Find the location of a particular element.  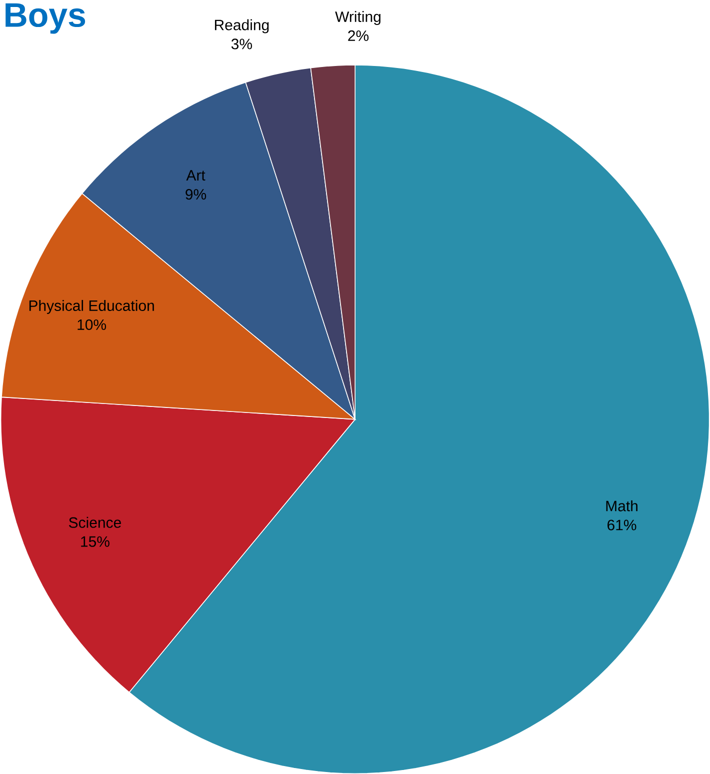

data-label: 3% is located at coordinates (242, 44).